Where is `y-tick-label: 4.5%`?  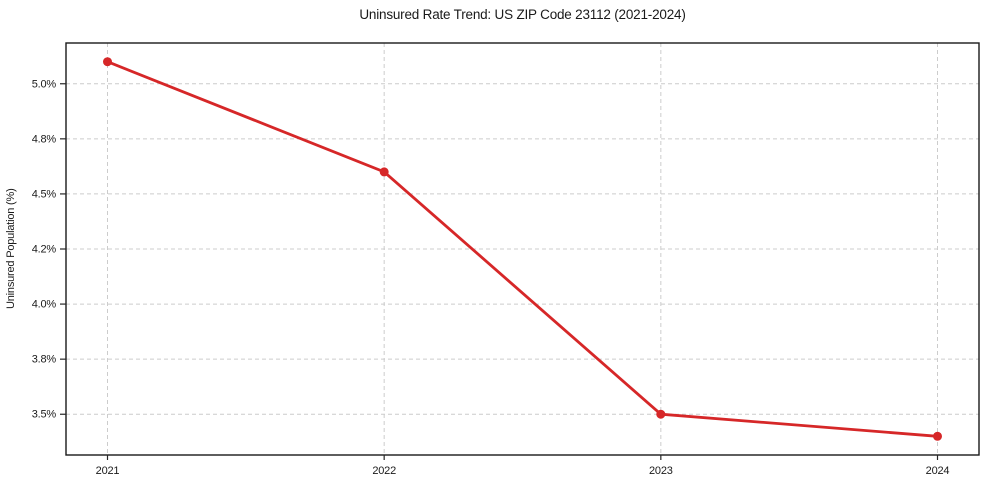 y-tick-label: 4.5% is located at coordinates (44, 194).